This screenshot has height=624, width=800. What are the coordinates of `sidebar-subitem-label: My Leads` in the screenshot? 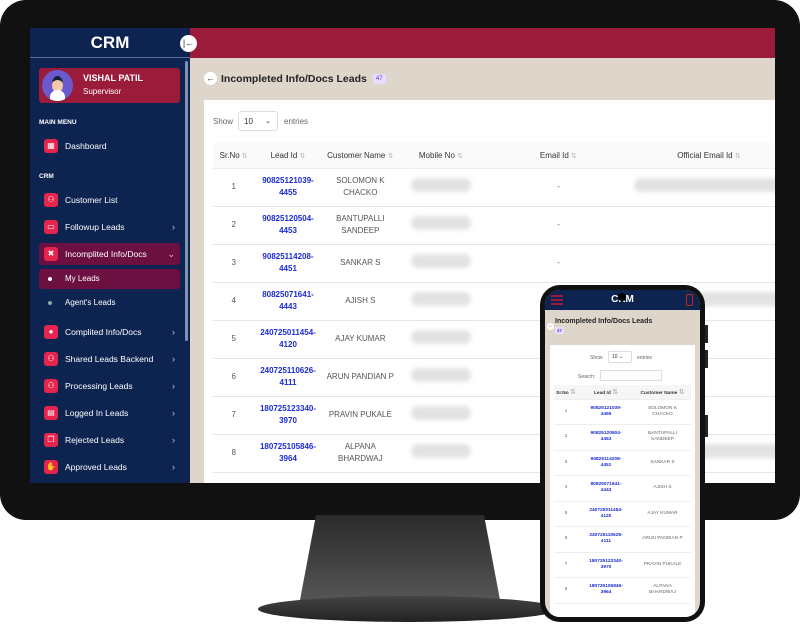 It's located at (82, 278).